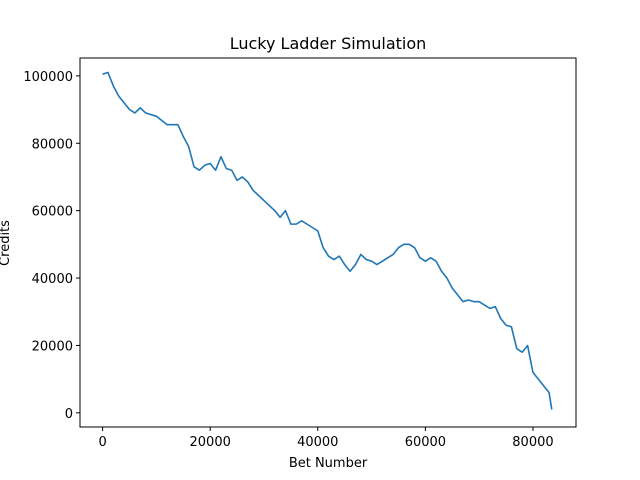 The image size is (640, 480). Describe the element at coordinates (532, 442) in the screenshot. I see `x-tick-label: 80000` at that location.